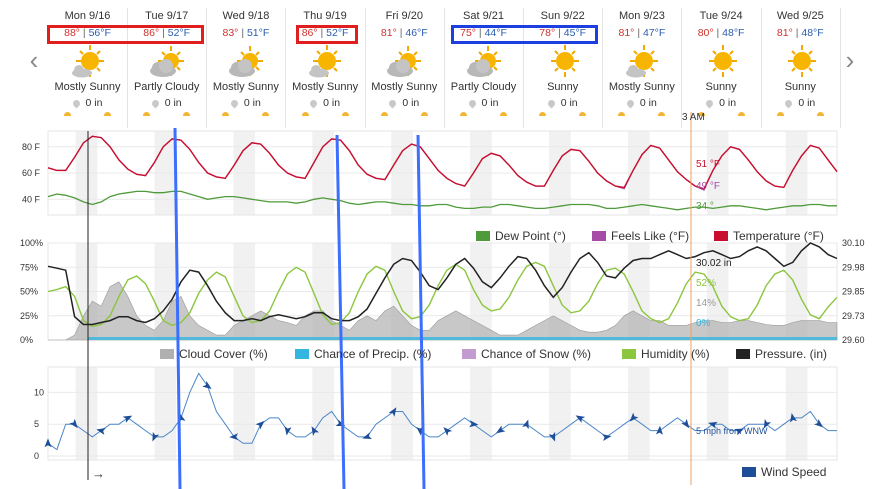  Describe the element at coordinates (246, 68) in the screenshot. I see `day-column: Wed 9/18 83° | 51°F Mos` at that location.